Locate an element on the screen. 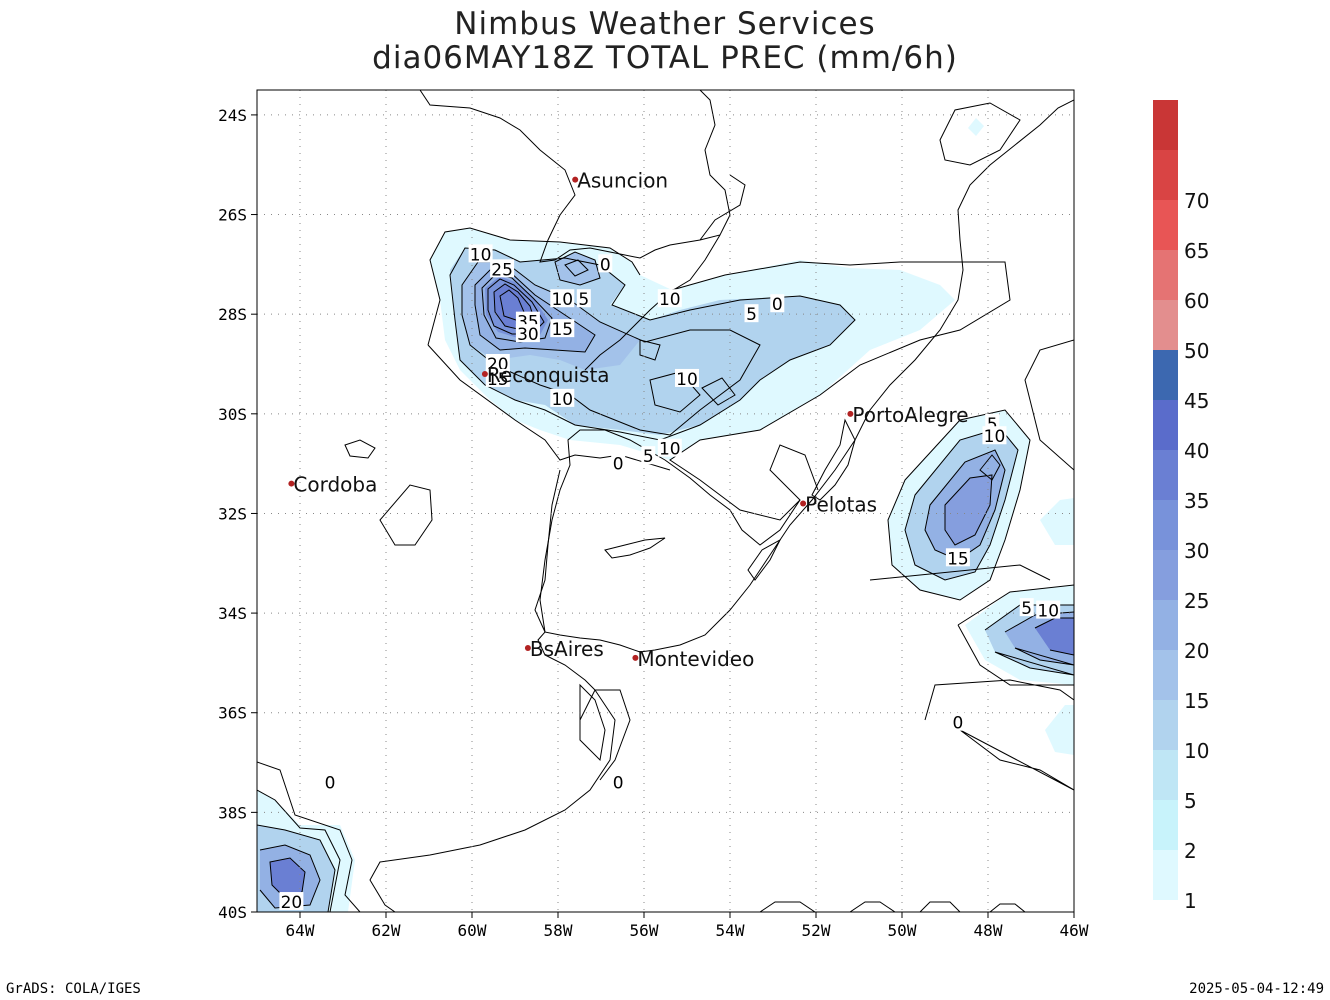 The width and height of the screenshot is (1330, 1000). colorbar-label: 1 is located at coordinates (1190, 901).